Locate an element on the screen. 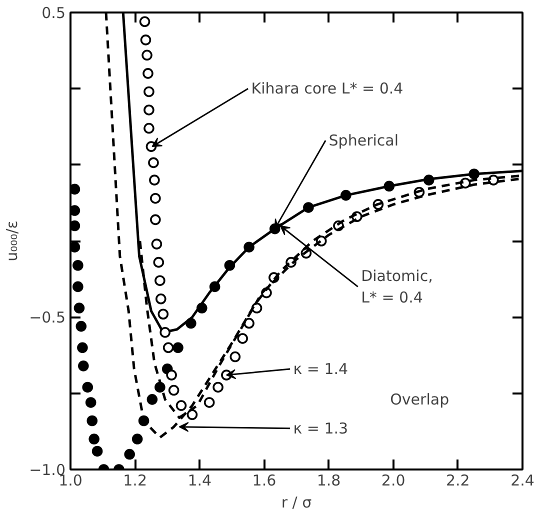  annotation: Spherical is located at coordinates (363, 140).